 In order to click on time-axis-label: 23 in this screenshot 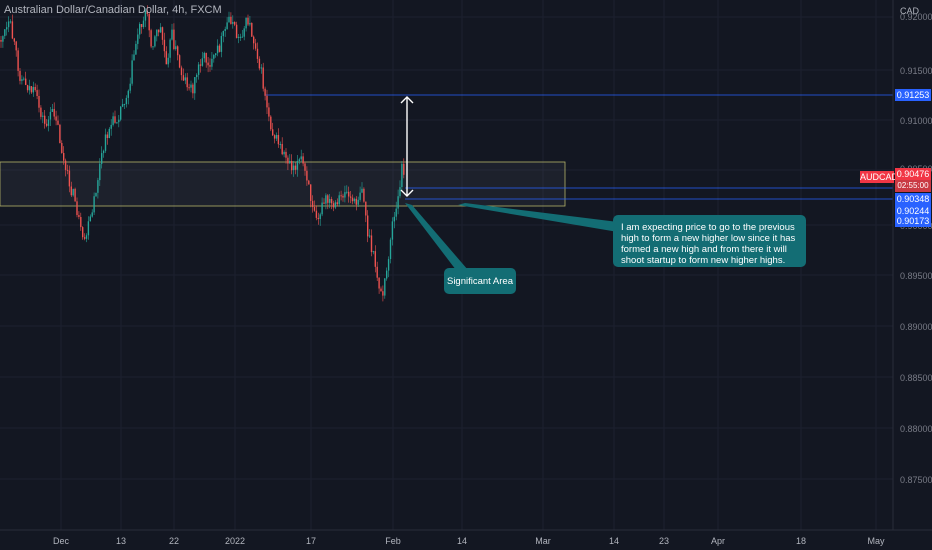, I will do `click(664, 541)`.